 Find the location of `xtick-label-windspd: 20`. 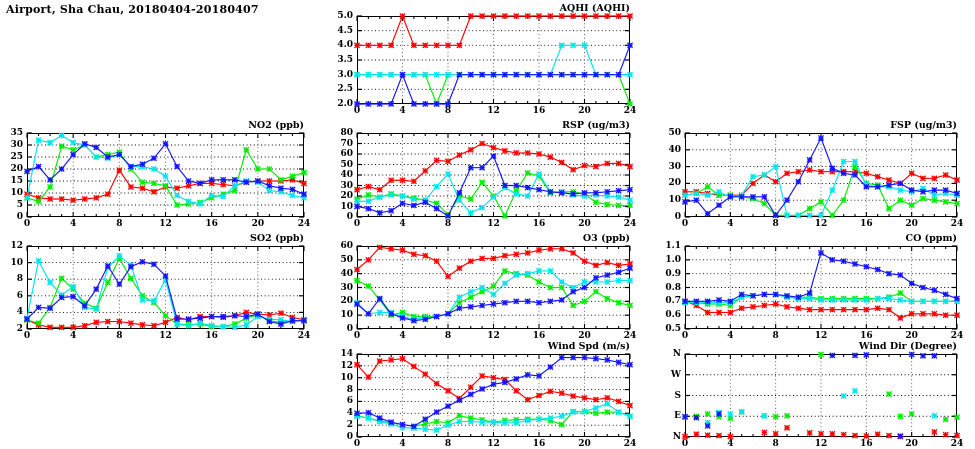

xtick-label-windspd: 20 is located at coordinates (584, 444).